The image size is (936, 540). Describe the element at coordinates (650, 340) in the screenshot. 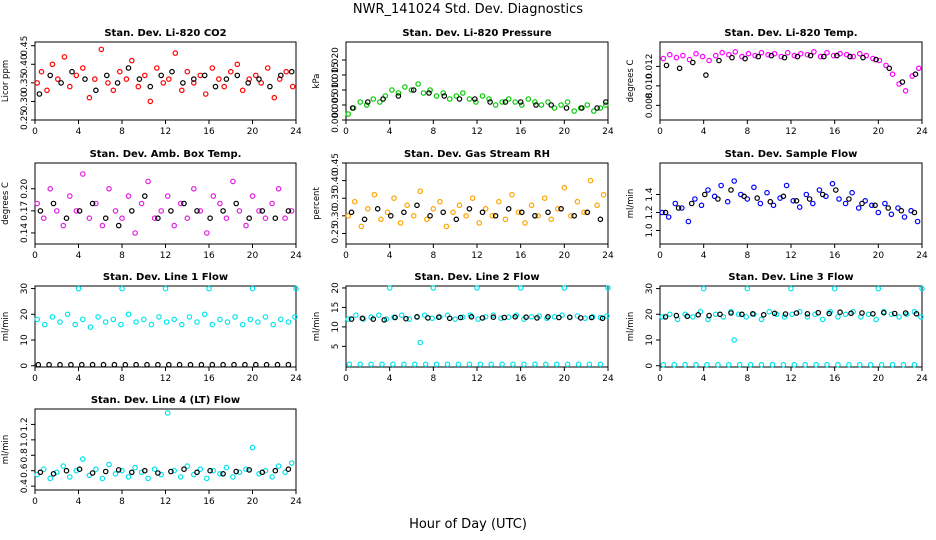

I see `y-tick-label: 10` at that location.